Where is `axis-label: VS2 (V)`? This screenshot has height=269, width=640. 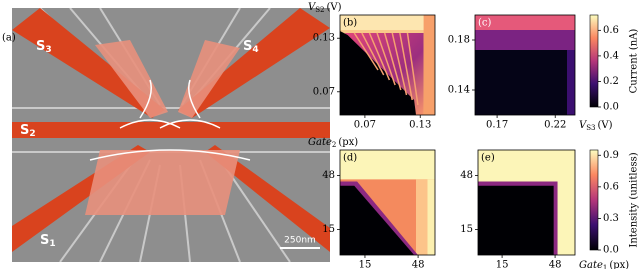
axis-label: VS2 (V) is located at coordinates (325, 8).